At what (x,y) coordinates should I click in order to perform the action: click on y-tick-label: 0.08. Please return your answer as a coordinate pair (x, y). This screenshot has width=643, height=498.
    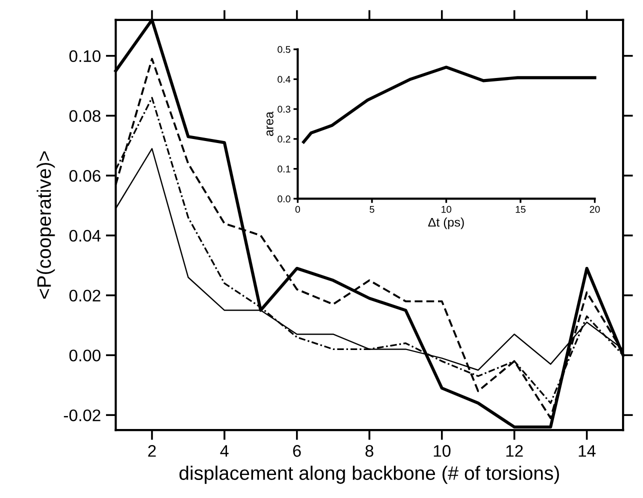
    Looking at the image, I should click on (84, 116).